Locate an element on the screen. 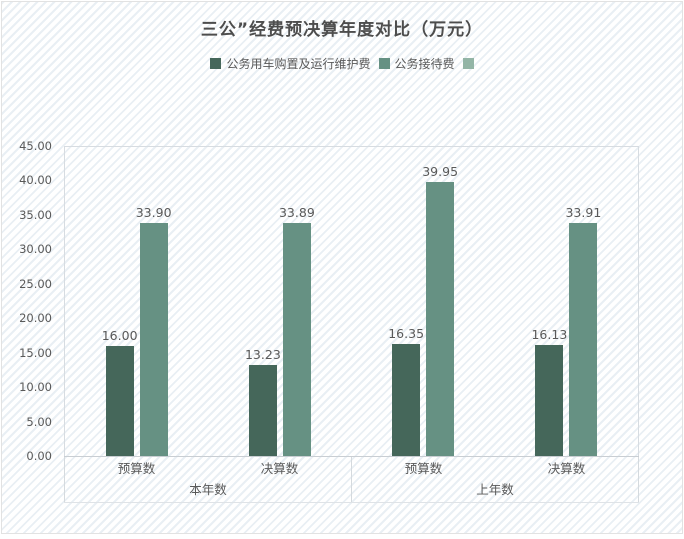 The image size is (684, 539). y-tick-label: 0.00 is located at coordinates (39, 456).